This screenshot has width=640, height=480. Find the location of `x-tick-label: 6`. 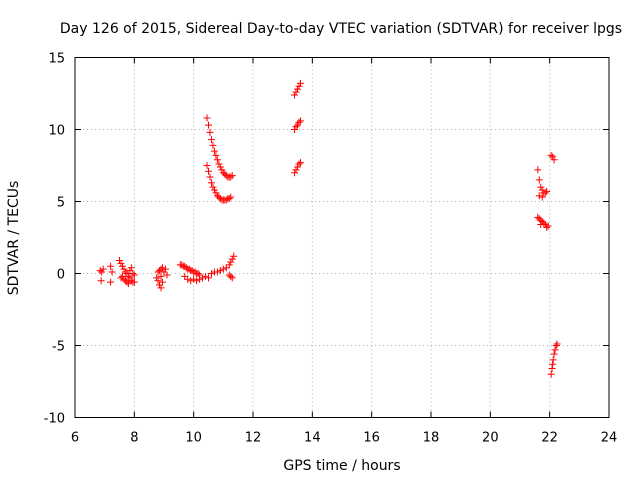

x-tick-label: 6 is located at coordinates (75, 438).